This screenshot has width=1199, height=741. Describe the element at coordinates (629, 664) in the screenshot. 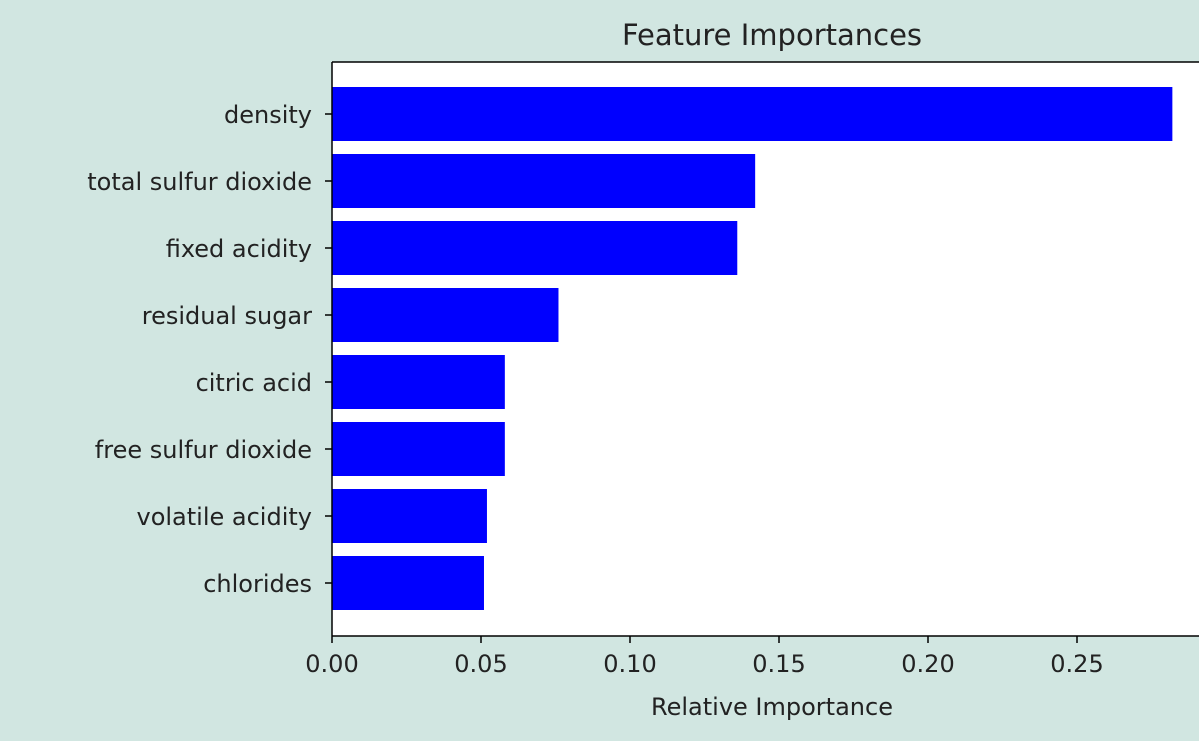

I see `x-tick-label: 0.10` at that location.